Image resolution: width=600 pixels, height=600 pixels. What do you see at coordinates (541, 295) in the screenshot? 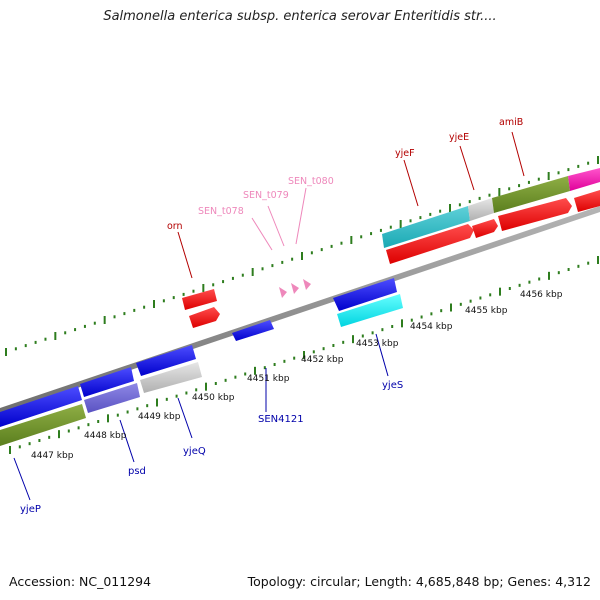
I see `scale-label: 4456 kbp` at bounding box center [541, 295].